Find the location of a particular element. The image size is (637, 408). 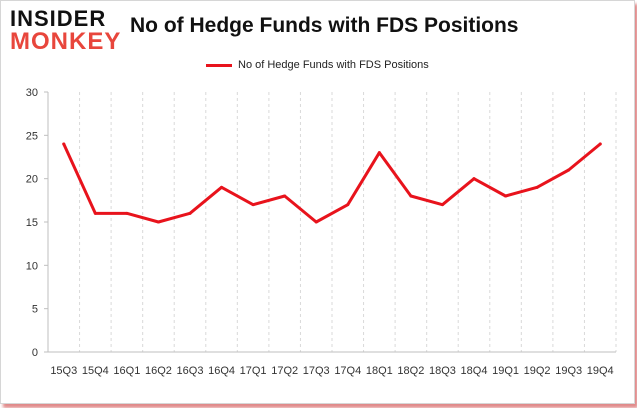

x-tick-label: 16Q1 is located at coordinates (126, 371).